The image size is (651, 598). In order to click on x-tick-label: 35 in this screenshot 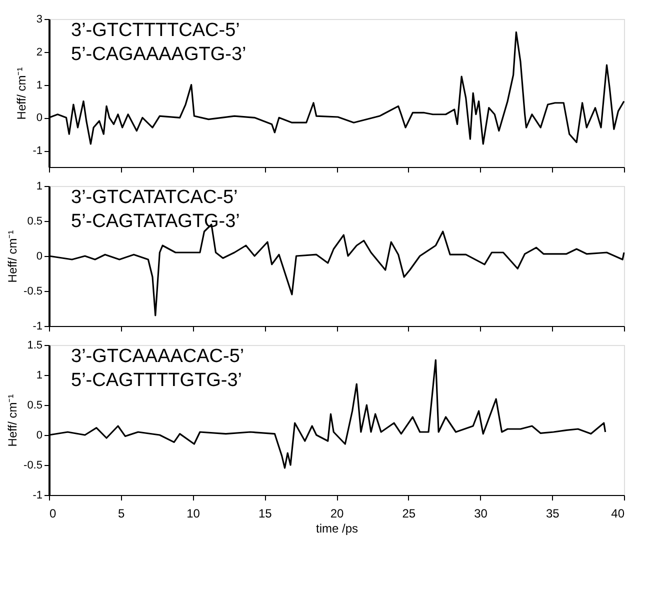, I will do `click(553, 513)`.